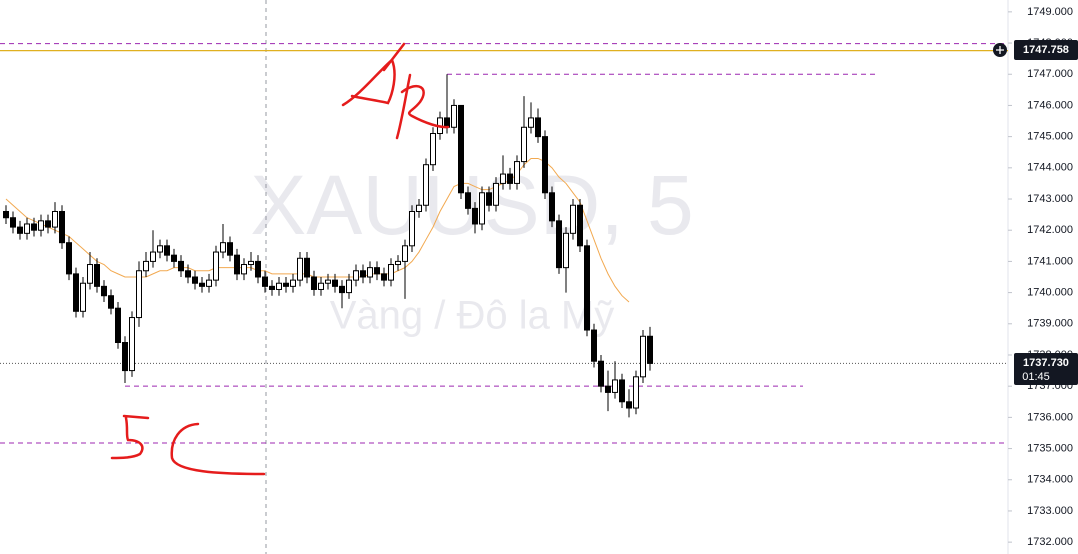  What do you see at coordinates (1050, 261) in the screenshot?
I see `y-tick-label: 1741.000` at bounding box center [1050, 261].